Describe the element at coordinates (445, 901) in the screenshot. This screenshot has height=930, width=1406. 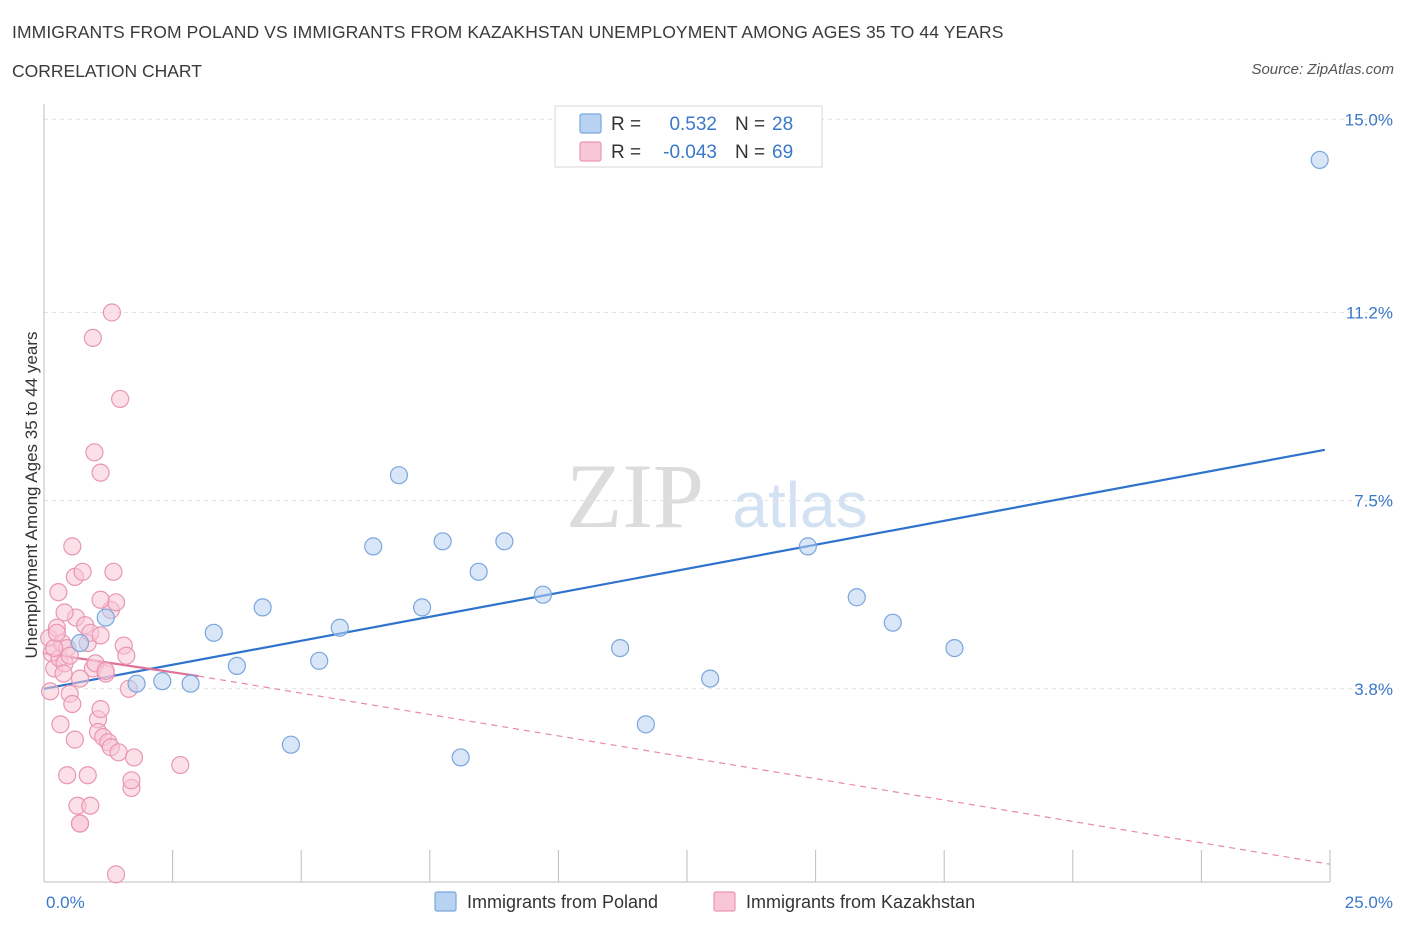
I see `legend-swatch-poland` at that location.